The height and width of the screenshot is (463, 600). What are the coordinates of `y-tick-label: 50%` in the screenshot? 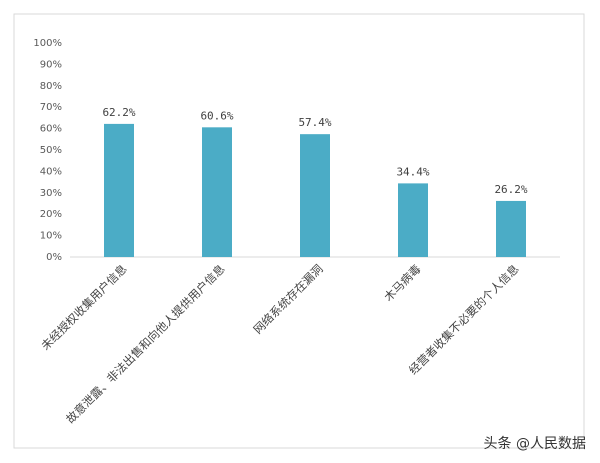 It's located at (51, 150).